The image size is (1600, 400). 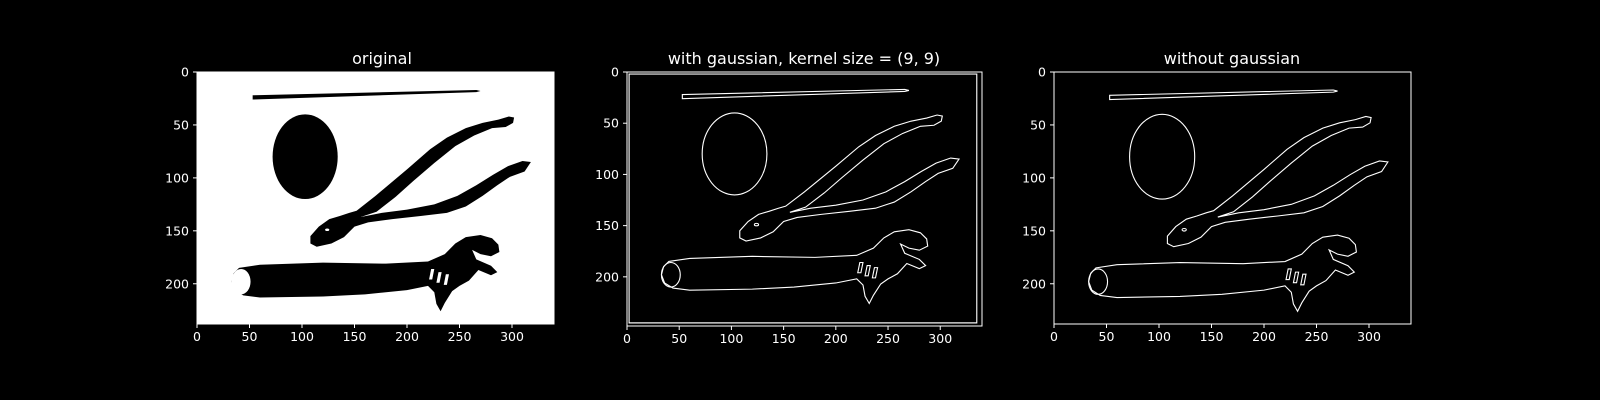 What do you see at coordinates (382, 58) in the screenshot?
I see `panel-title: original` at bounding box center [382, 58].